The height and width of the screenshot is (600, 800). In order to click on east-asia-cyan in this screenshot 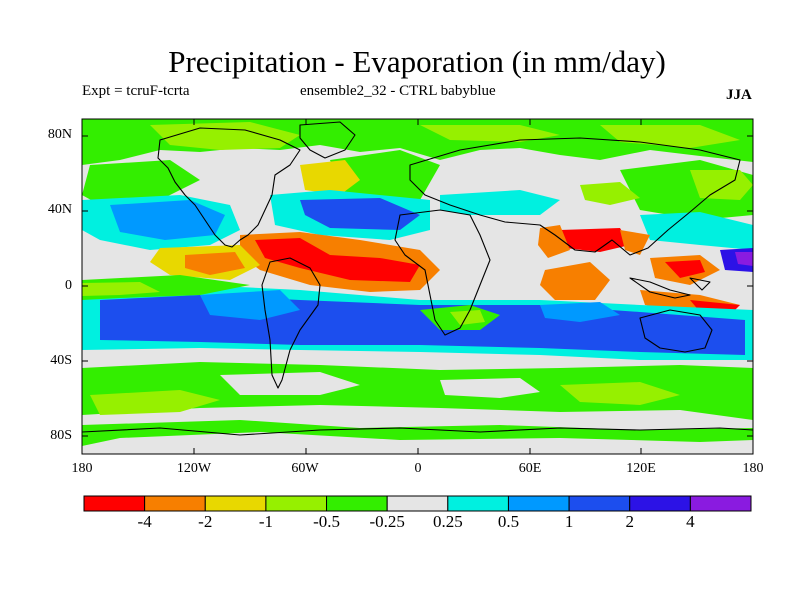, I will do `click(696, 231)`.